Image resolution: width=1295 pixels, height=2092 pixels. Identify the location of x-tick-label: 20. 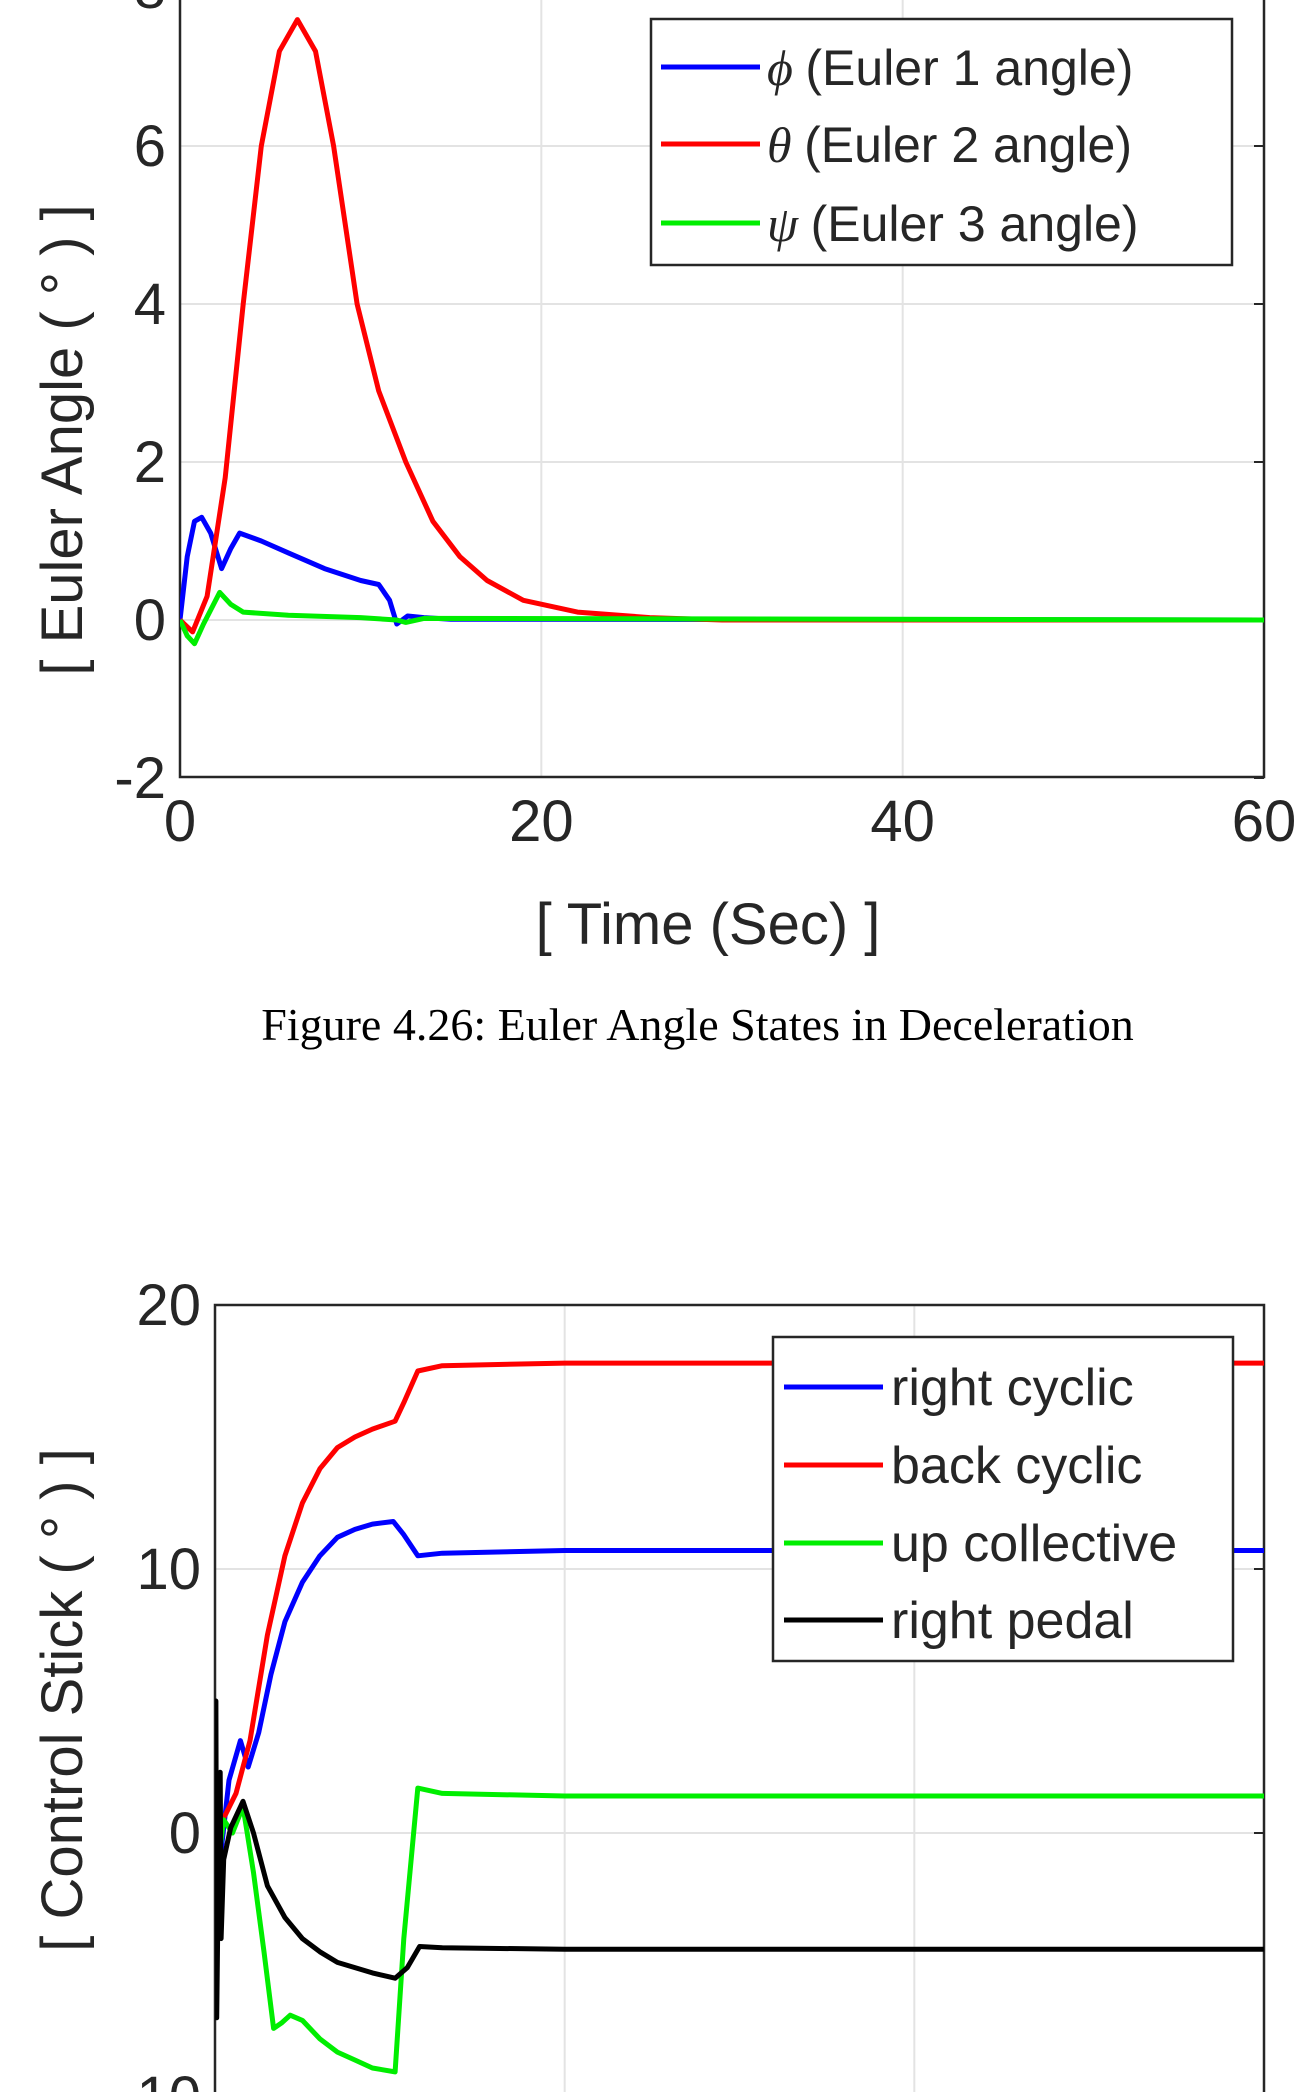
(541, 821).